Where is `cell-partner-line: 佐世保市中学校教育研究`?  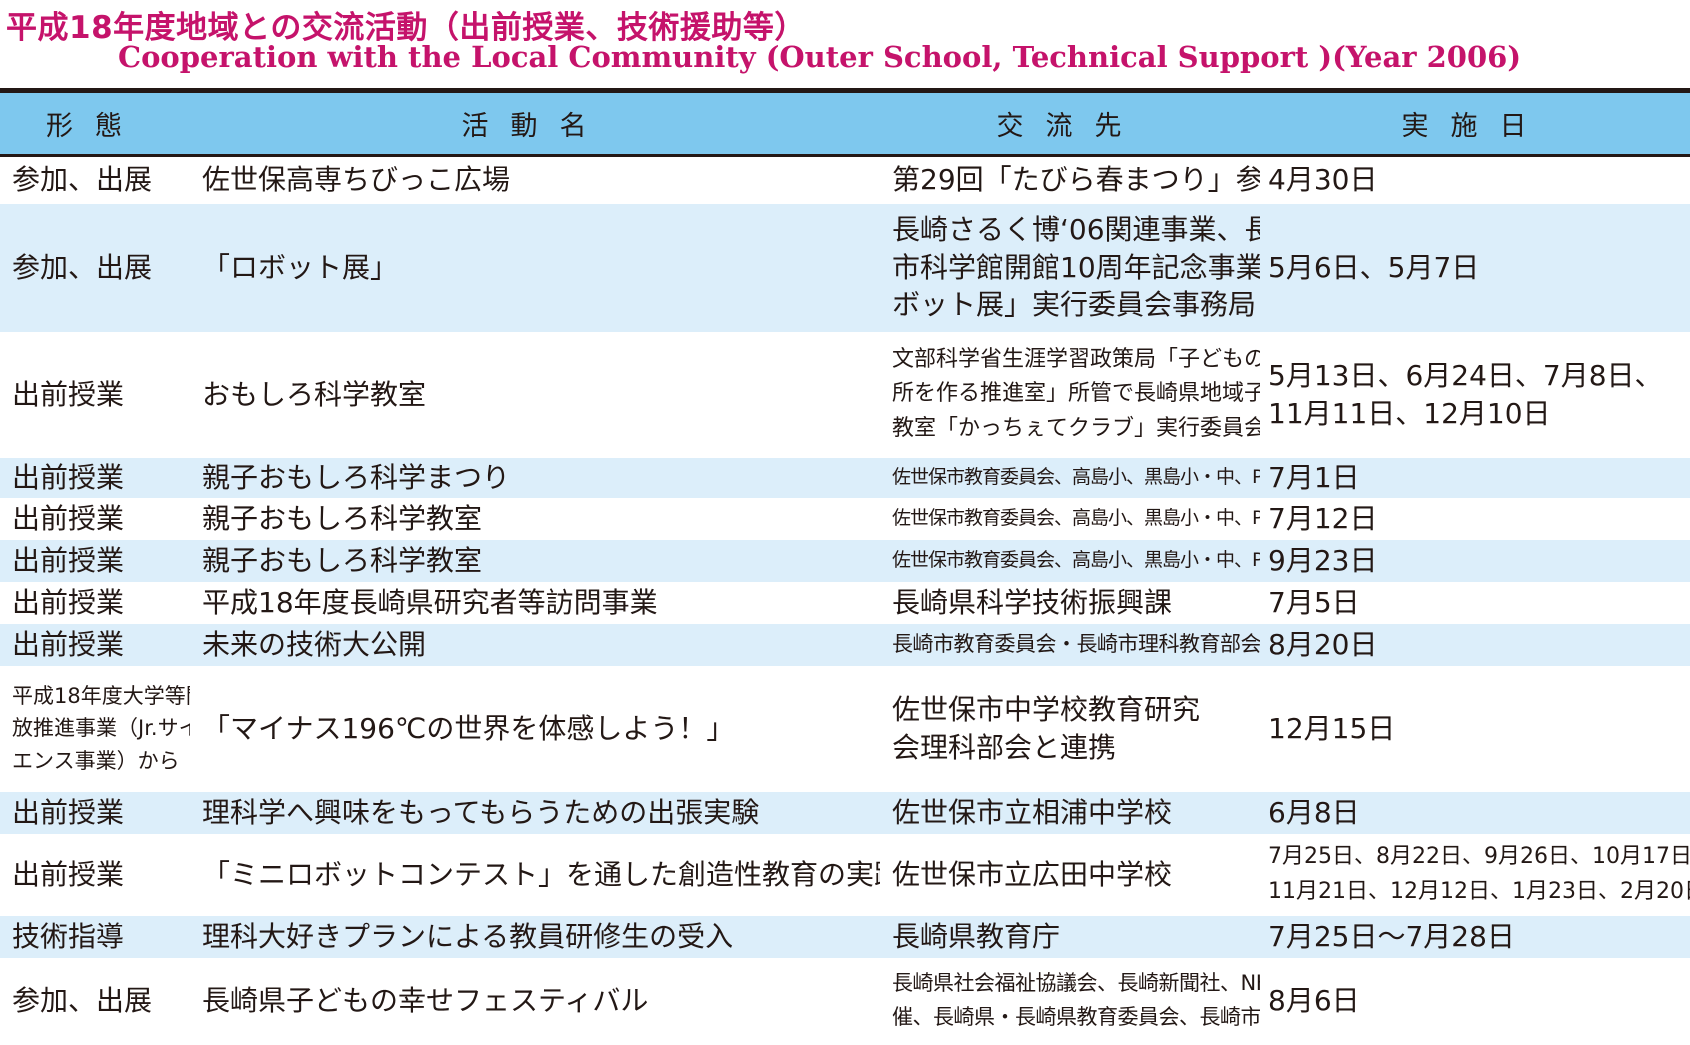
cell-partner-line: 佐世保市中学校教育研究 is located at coordinates (1046, 709).